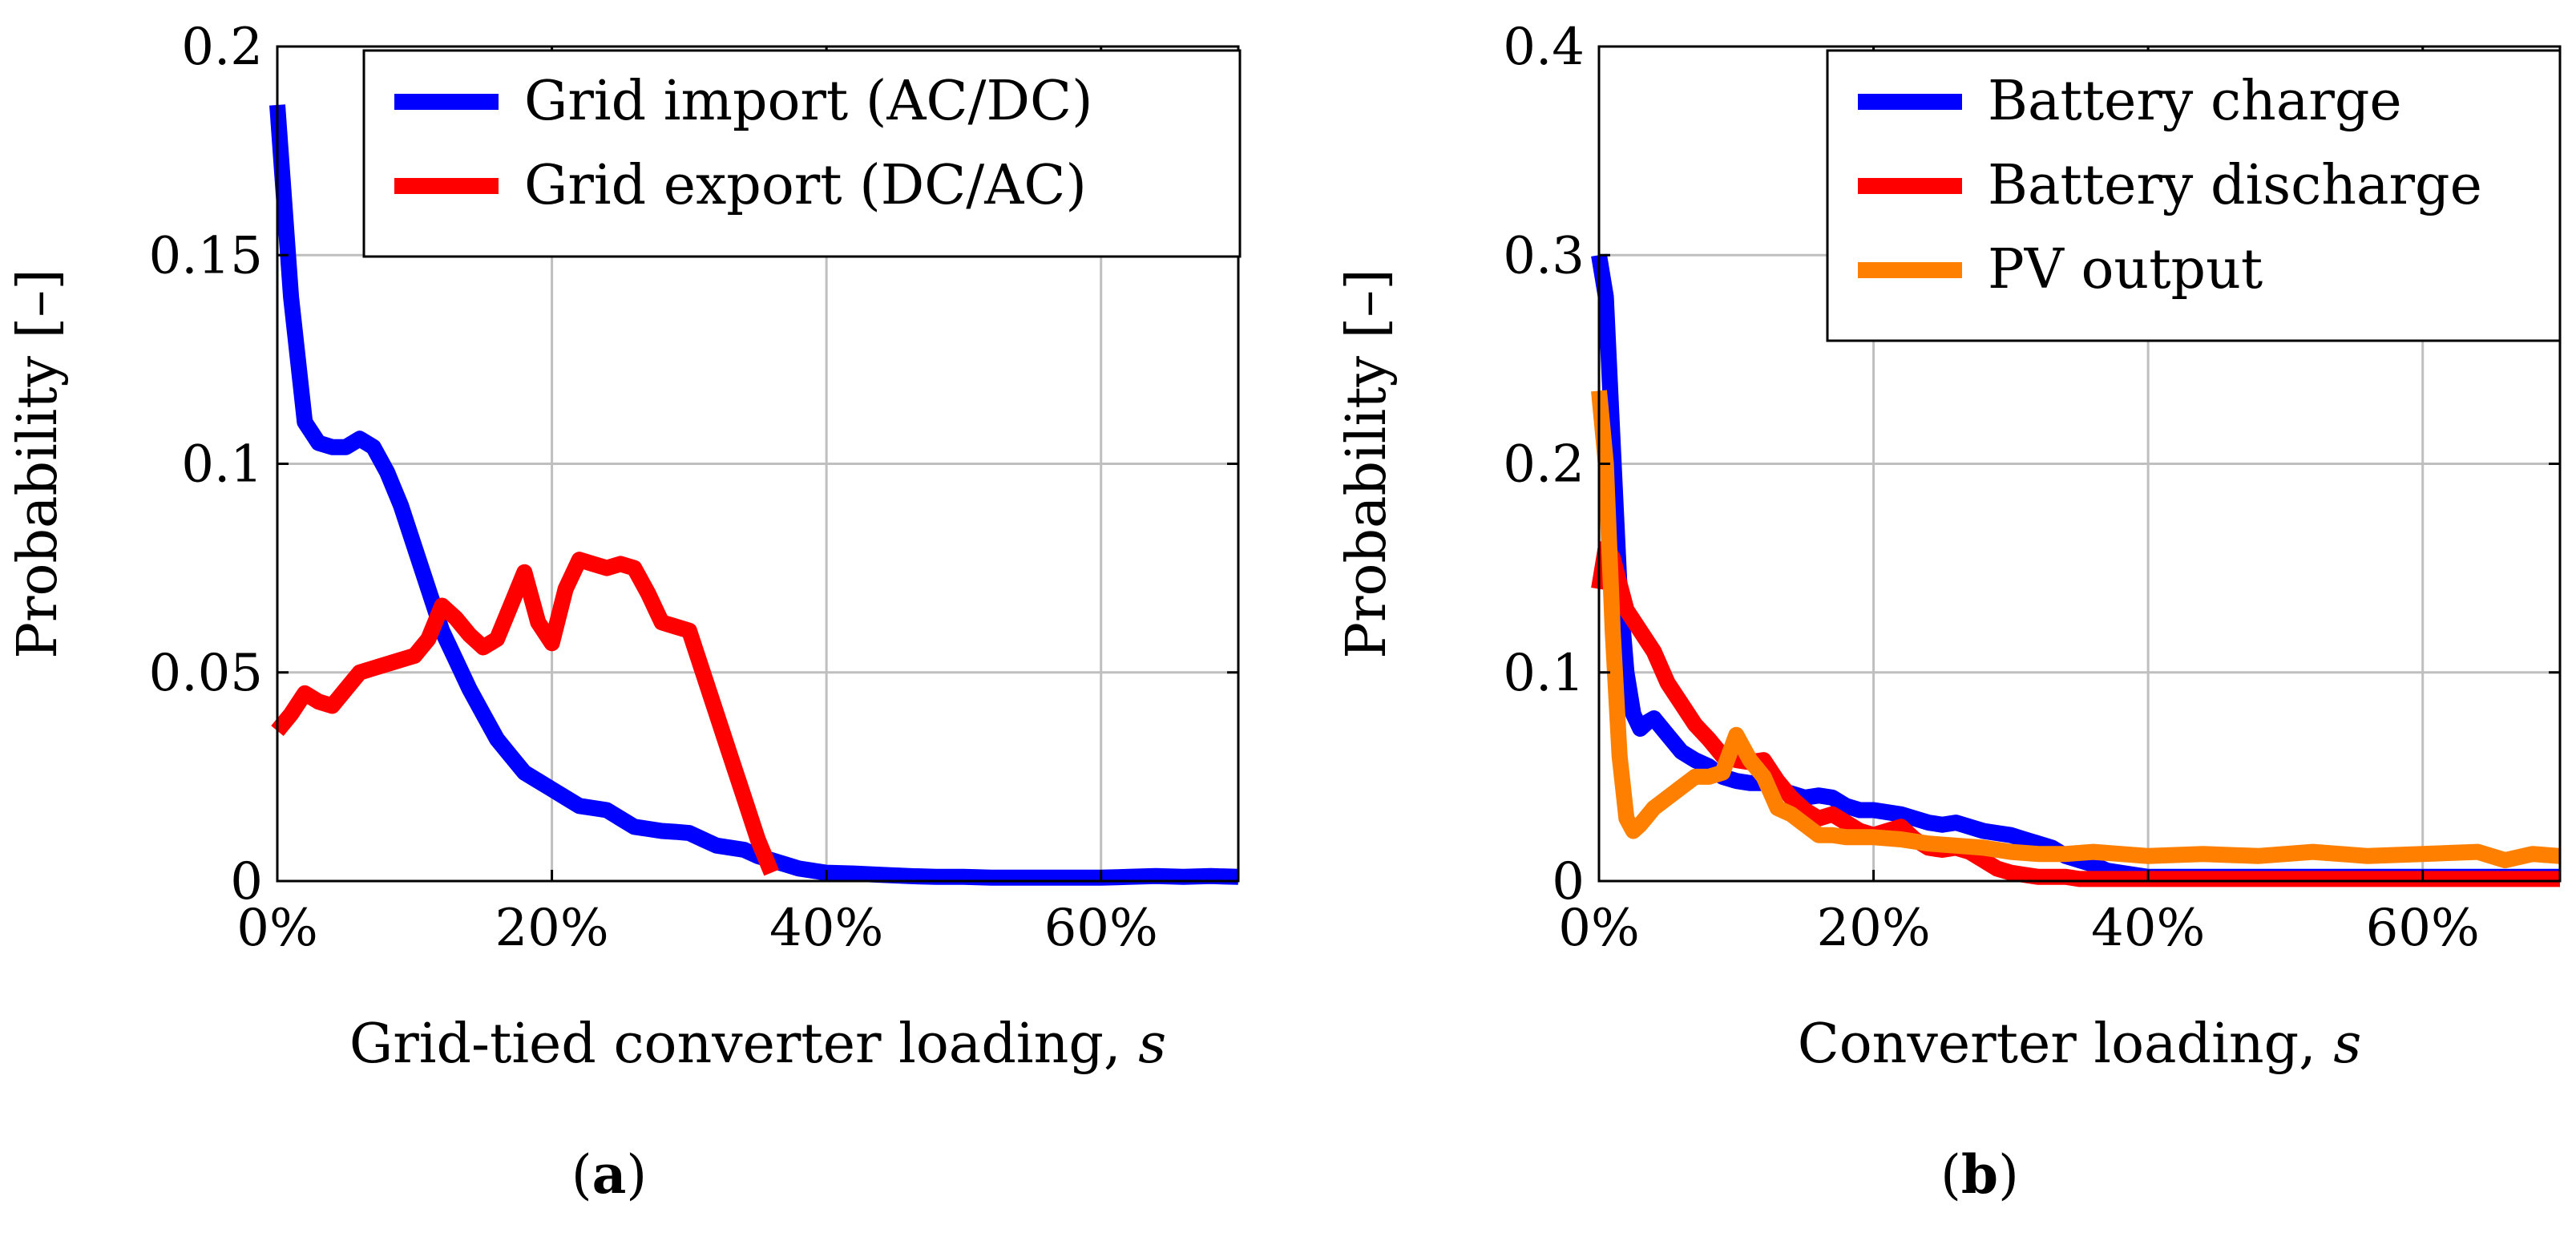  I want to click on y-tick-label: 0.05, so click(207, 673).